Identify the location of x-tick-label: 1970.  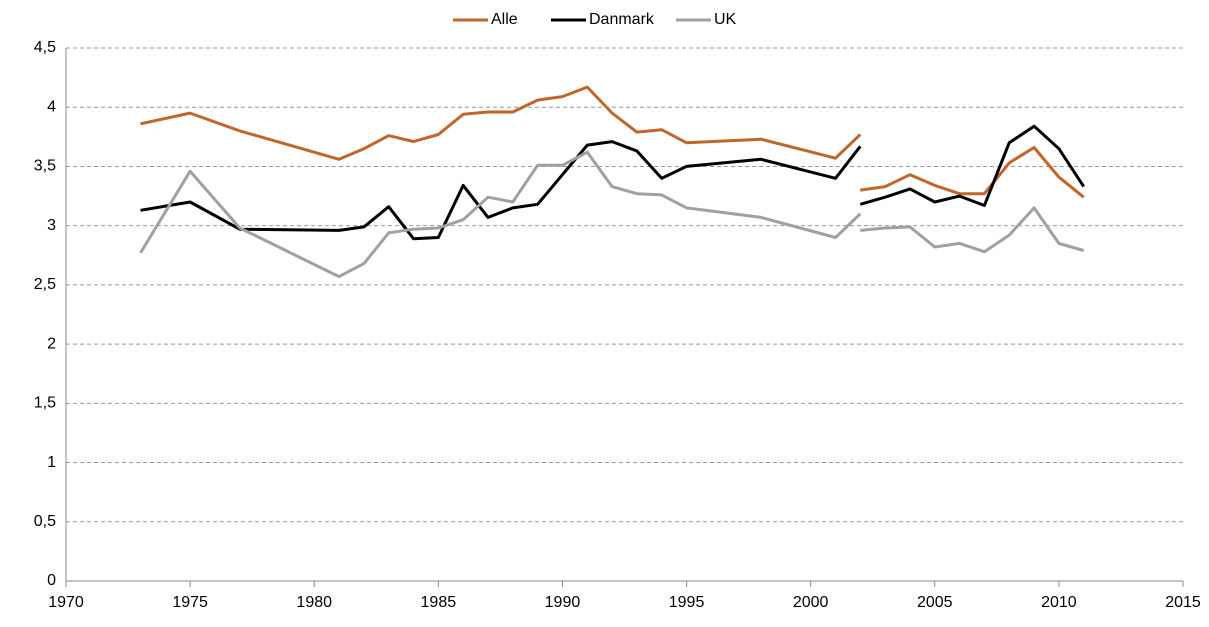
(66, 602).